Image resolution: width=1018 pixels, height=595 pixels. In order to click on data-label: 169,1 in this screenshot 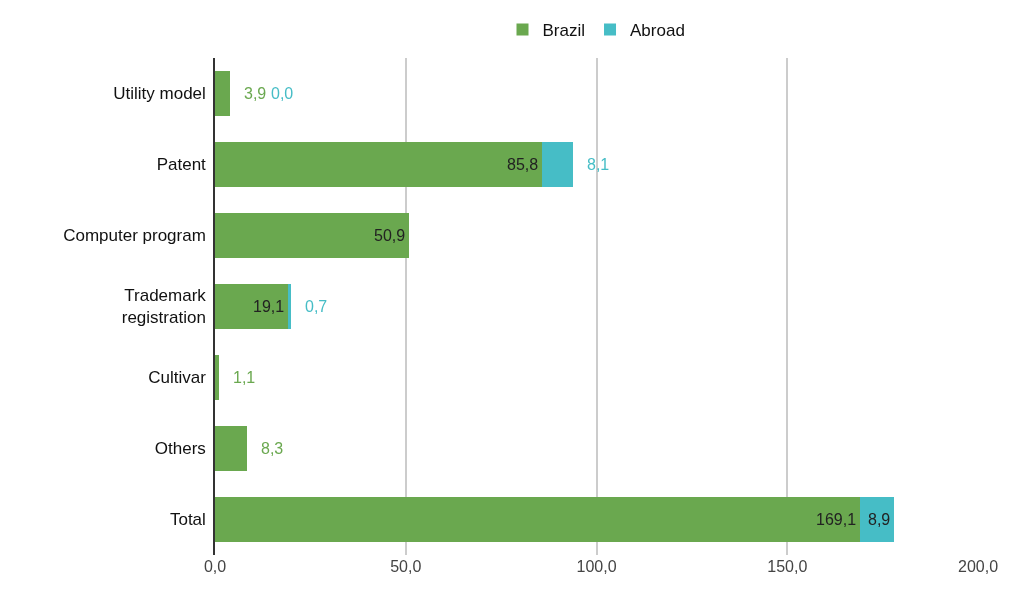, I will do `click(836, 519)`.